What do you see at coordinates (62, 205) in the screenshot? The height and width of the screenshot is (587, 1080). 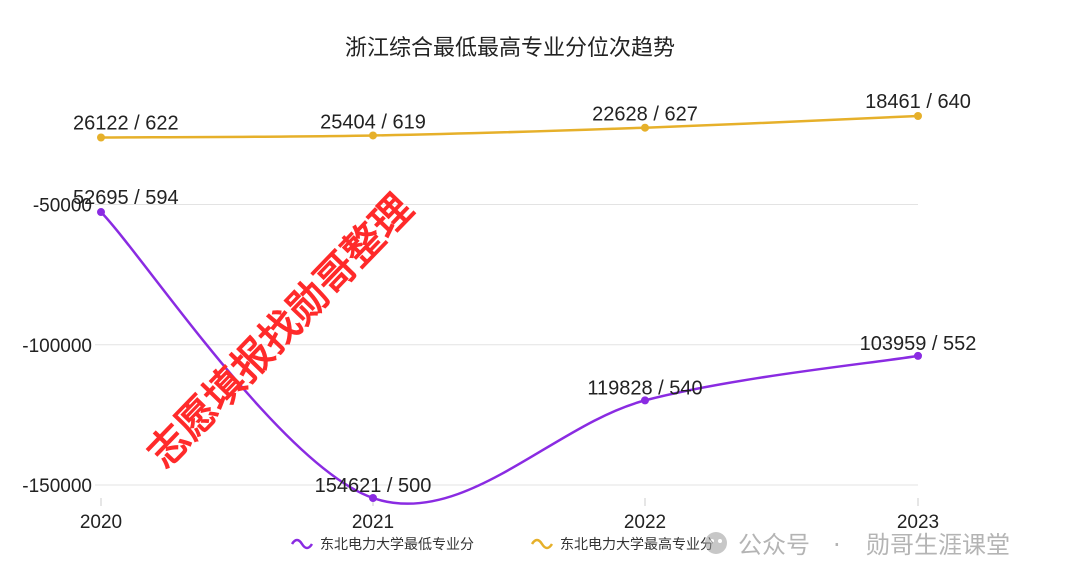 I see `y-tick-label: -50000` at bounding box center [62, 205].